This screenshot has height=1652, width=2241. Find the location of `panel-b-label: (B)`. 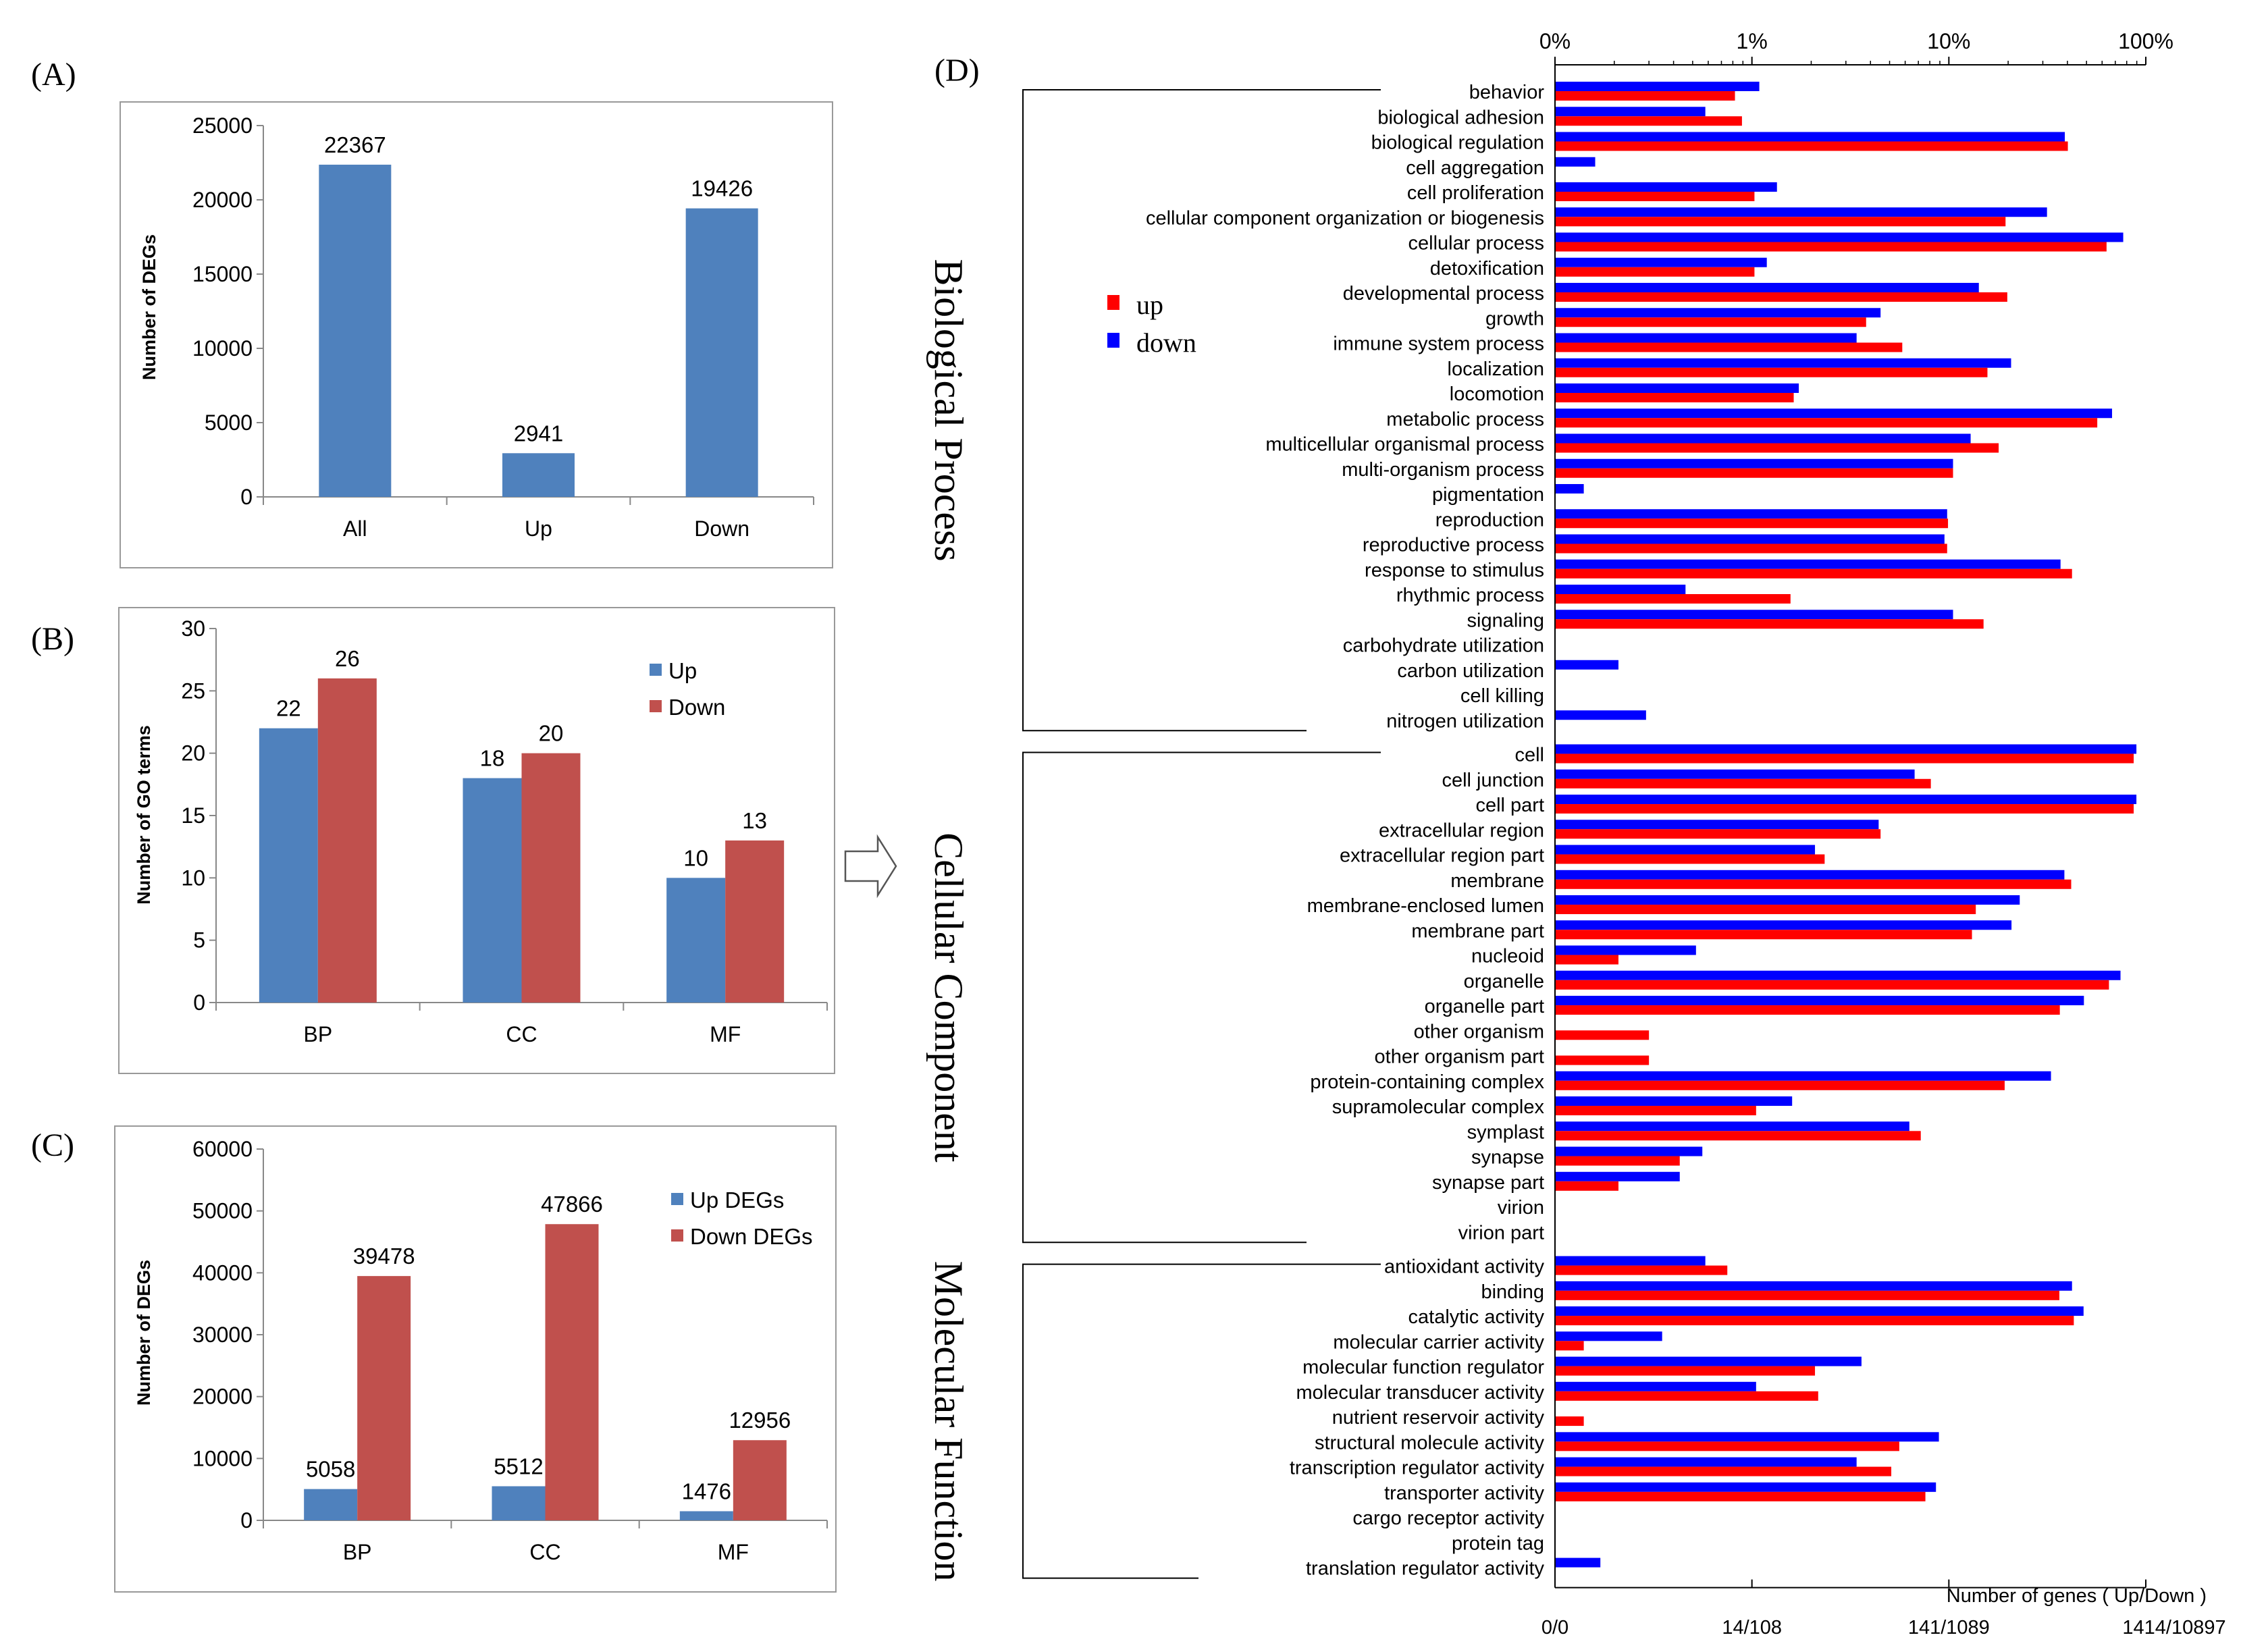

panel-b-label: (B) is located at coordinates (53, 639).